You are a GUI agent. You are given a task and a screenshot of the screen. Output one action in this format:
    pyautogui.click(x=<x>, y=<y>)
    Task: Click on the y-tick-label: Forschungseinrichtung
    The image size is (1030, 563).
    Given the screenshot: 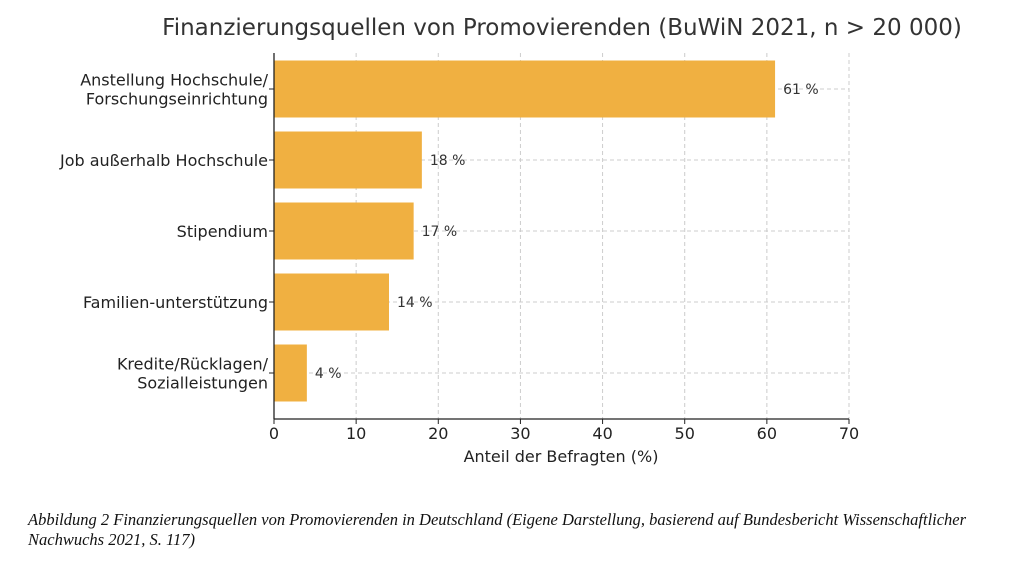 What is the action you would take?
    pyautogui.click(x=177, y=99)
    